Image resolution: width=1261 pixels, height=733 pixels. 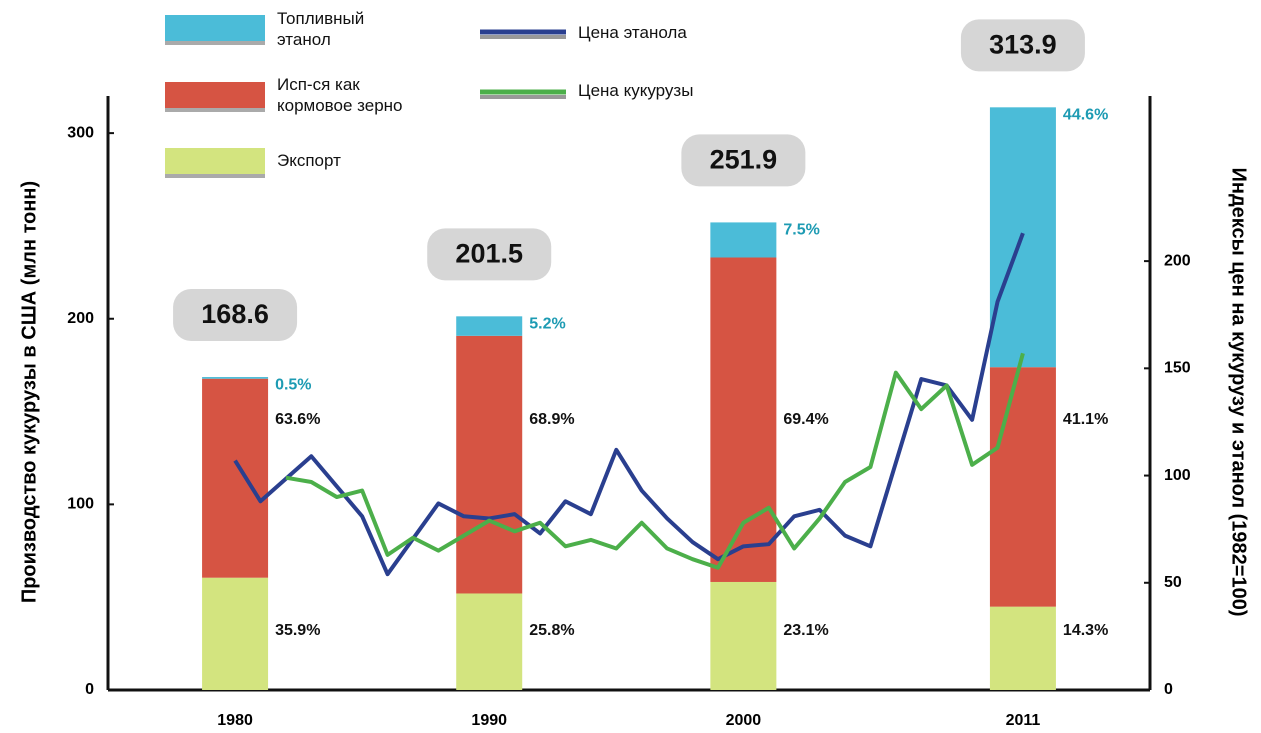 I want to click on y-tick-label: 100, so click(x=80, y=504).